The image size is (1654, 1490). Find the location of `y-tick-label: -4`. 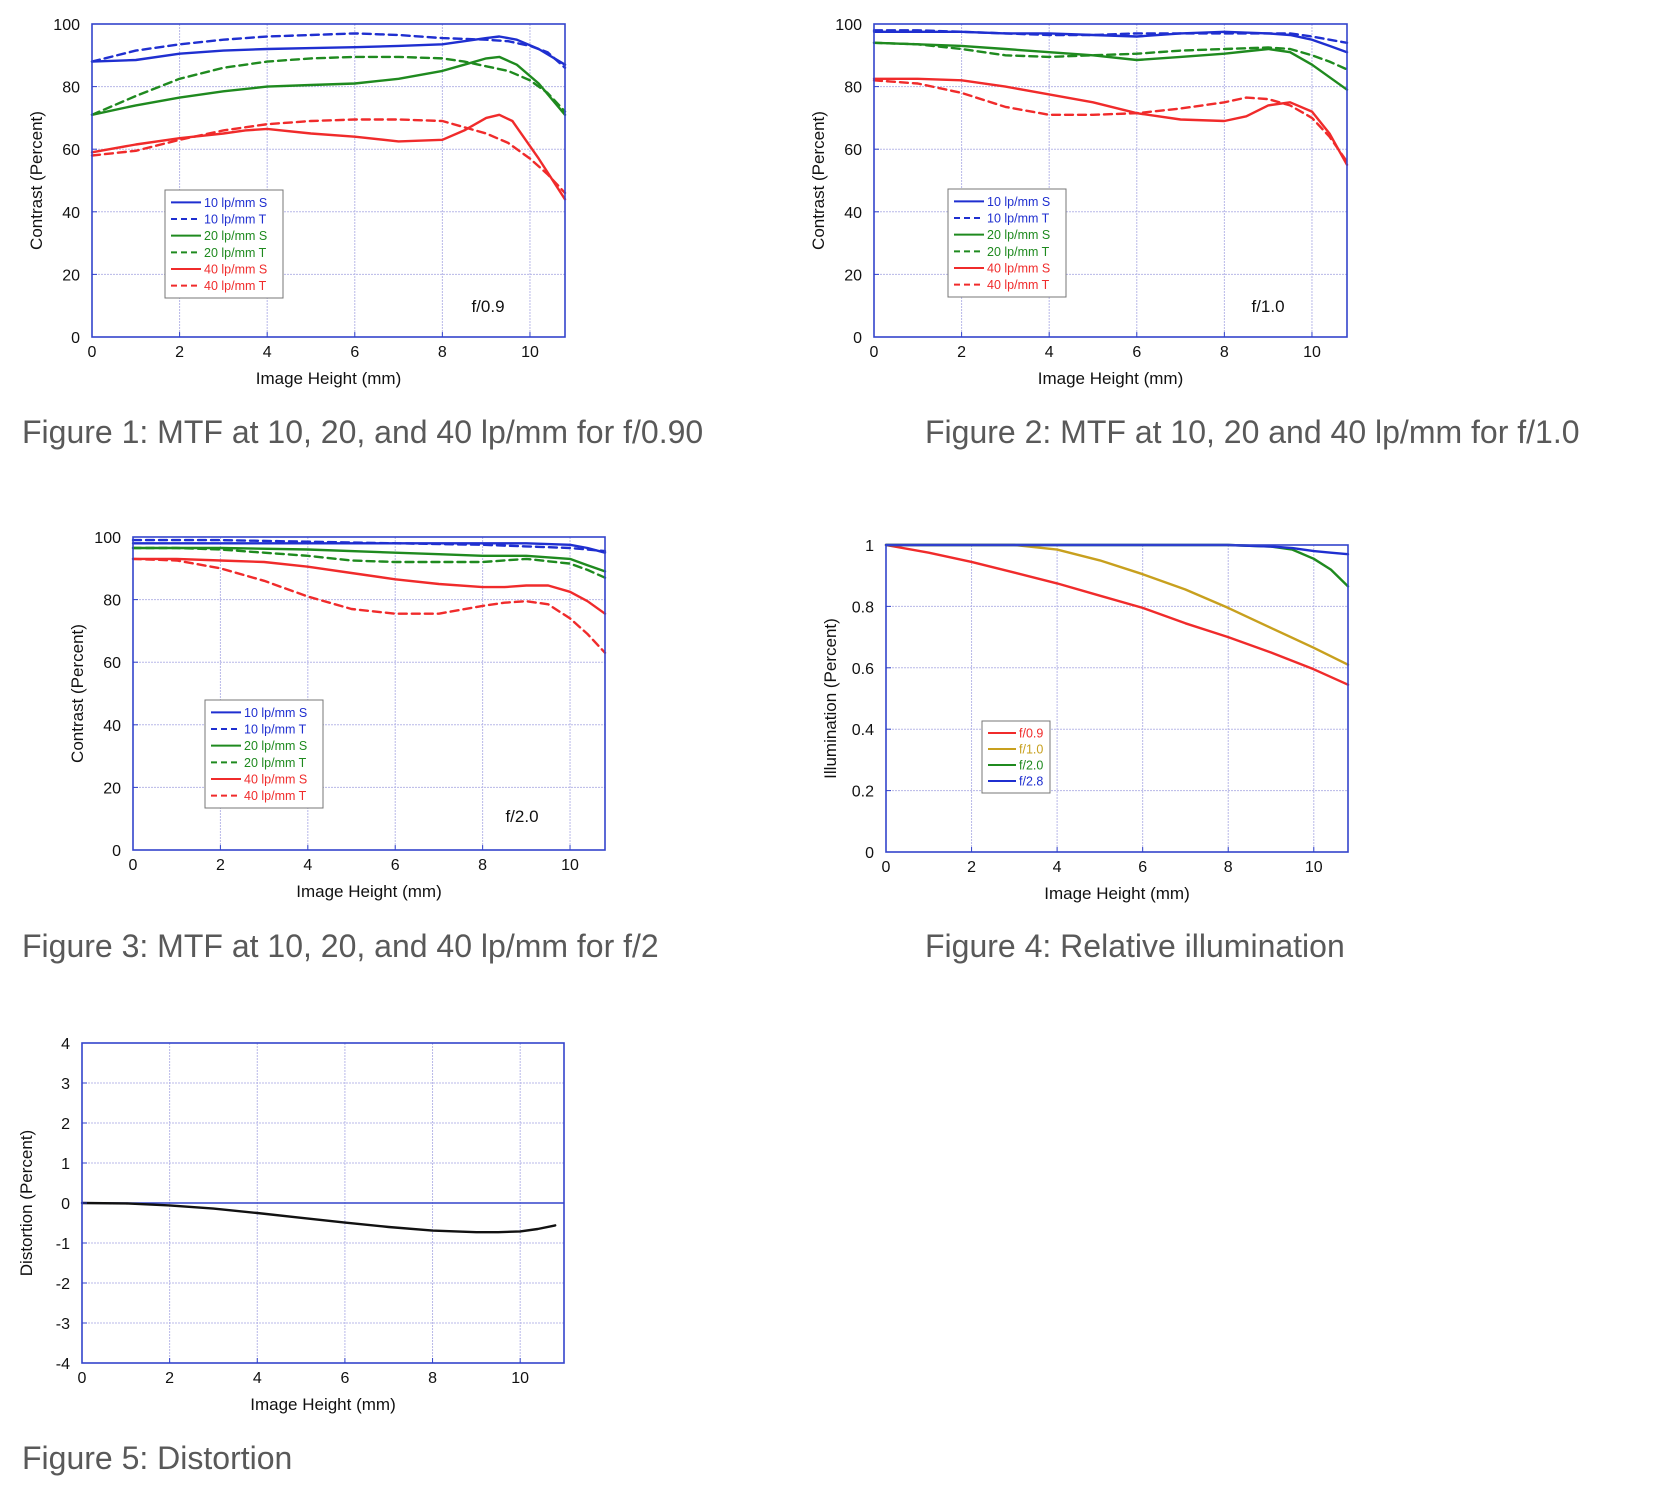

y-tick-label: -4 is located at coordinates (63, 1364).